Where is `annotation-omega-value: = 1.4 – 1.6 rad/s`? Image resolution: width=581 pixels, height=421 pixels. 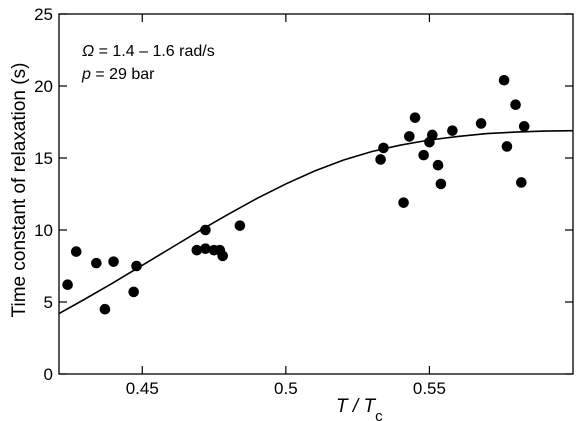
annotation-omega-value: = 1.4 – 1.6 rad/s is located at coordinates (154, 51).